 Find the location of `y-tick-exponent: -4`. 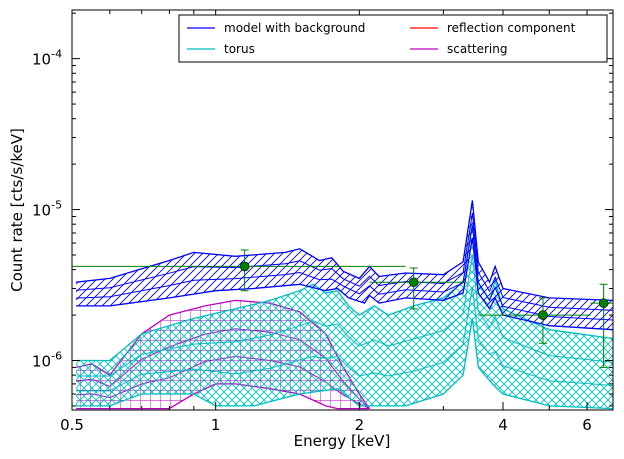

y-tick-exponent: -4 is located at coordinates (56, 54).